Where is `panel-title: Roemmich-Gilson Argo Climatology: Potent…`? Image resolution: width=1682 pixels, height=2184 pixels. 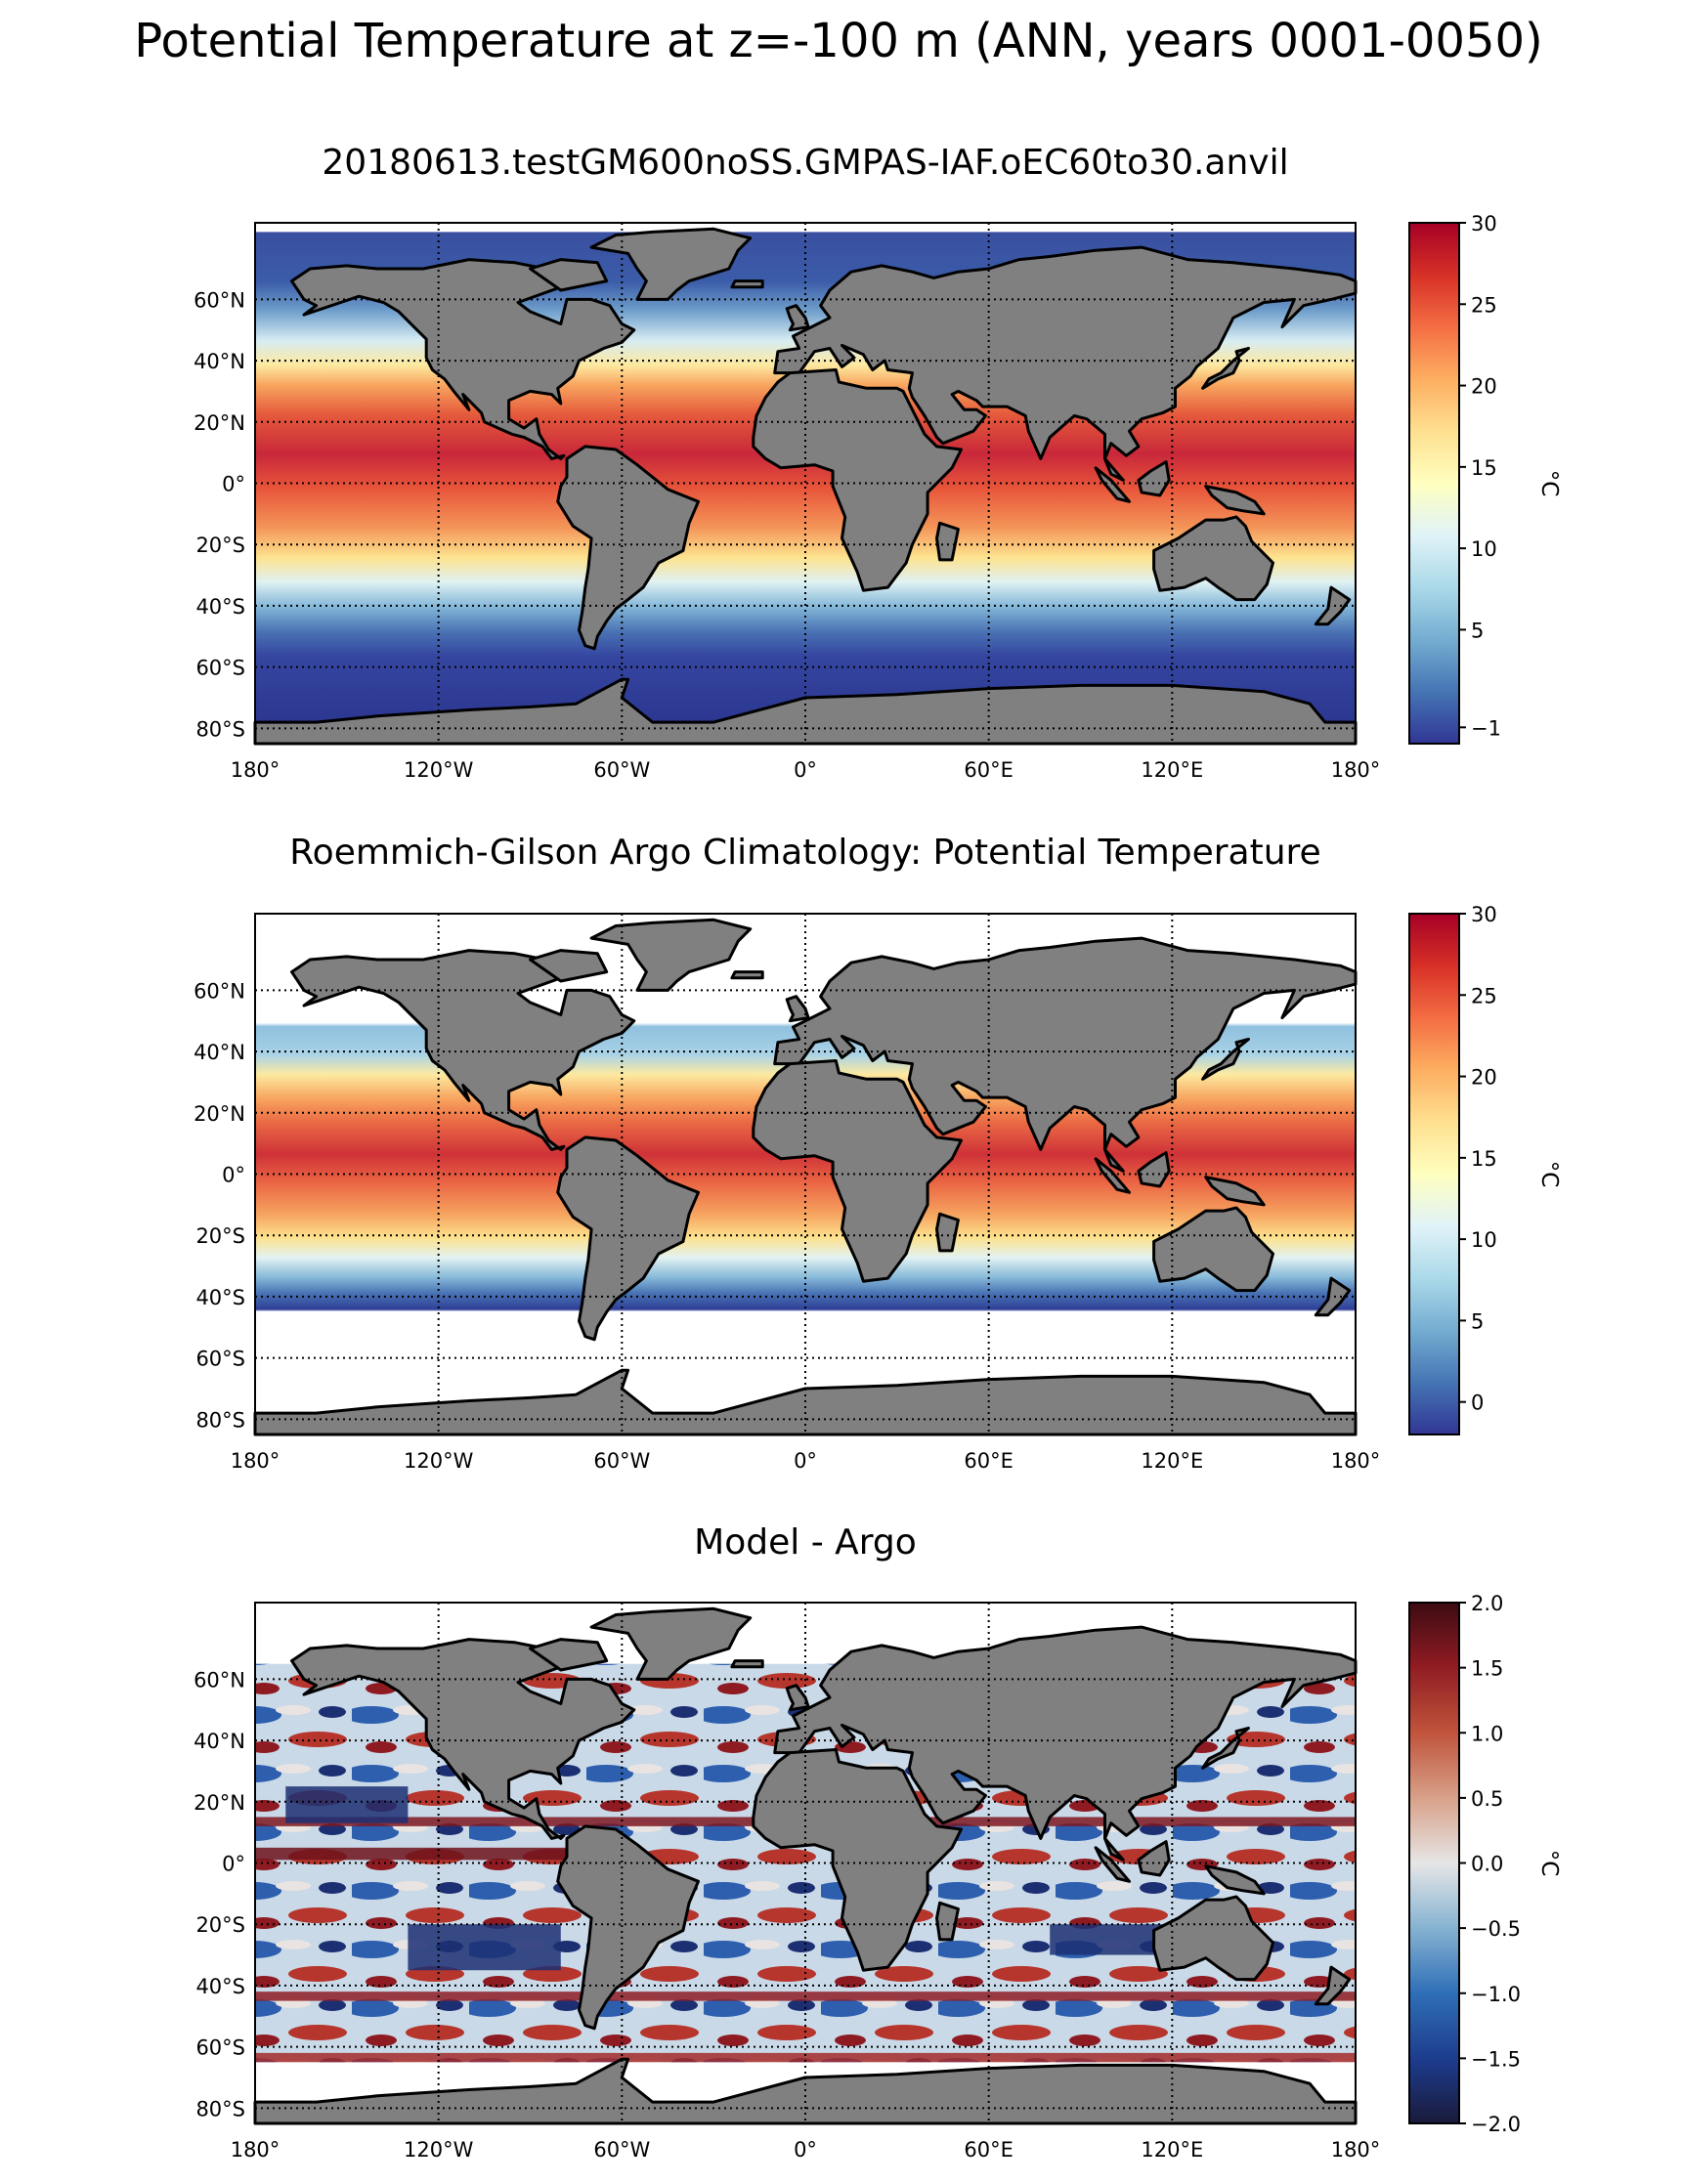 panel-title: Roemmich-Gilson Argo Climatology: Potent… is located at coordinates (804, 853).